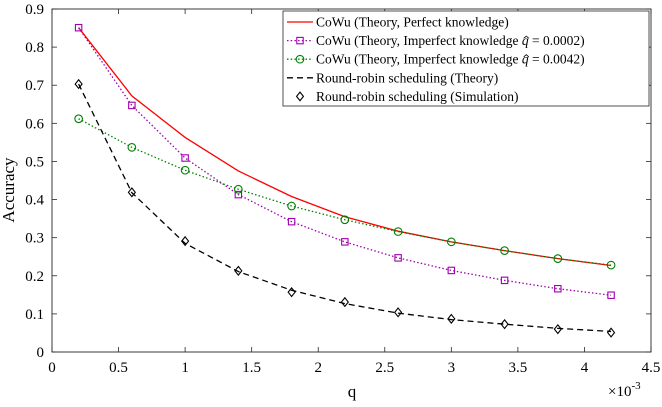  What do you see at coordinates (585, 368) in the screenshot?
I see `x-tick-label: 4` at bounding box center [585, 368].